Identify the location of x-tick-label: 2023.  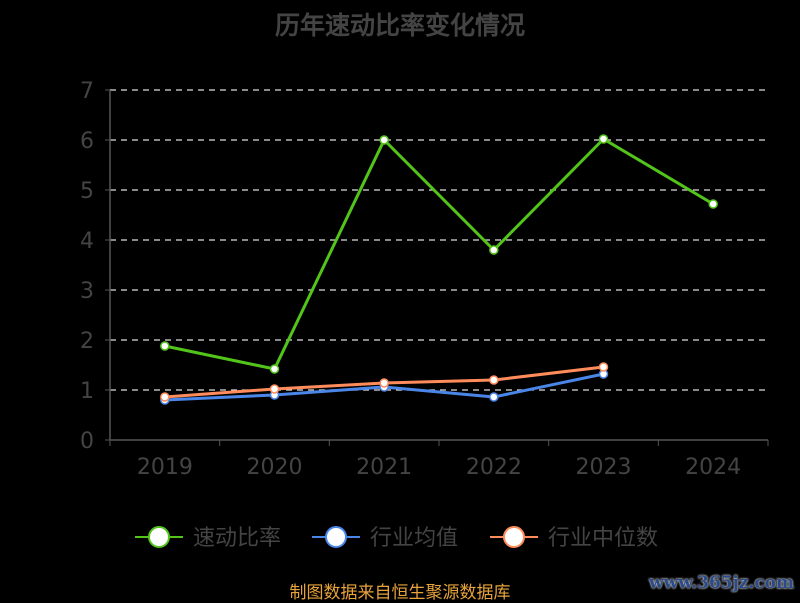
(604, 467).